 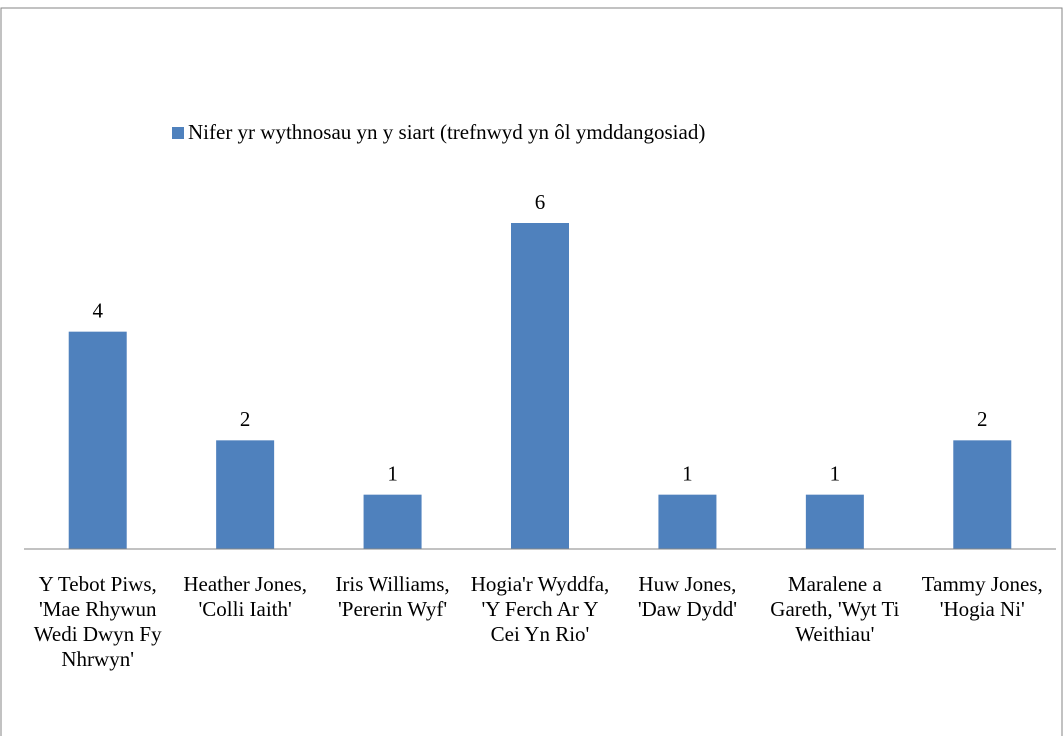 What do you see at coordinates (687, 596) in the screenshot?
I see `x-tick-label: Huw Jones, 'Daw Dydd'` at bounding box center [687, 596].